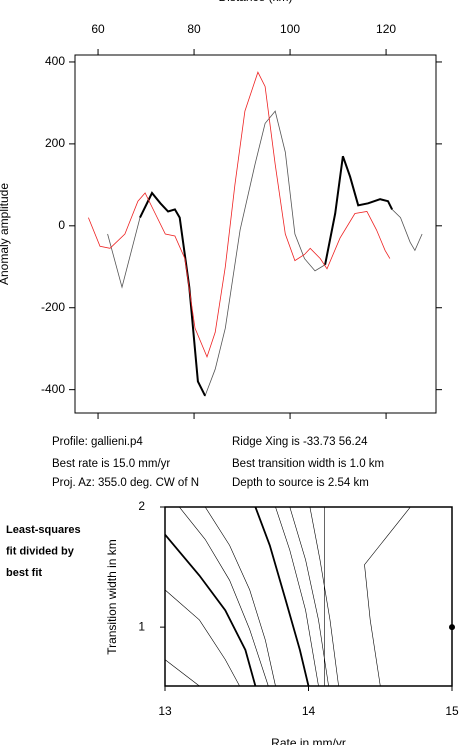 Image resolution: width=467 pixels, height=750 pixels. What do you see at coordinates (43, 530) in the screenshot?
I see `side-note: Least-squares` at bounding box center [43, 530].